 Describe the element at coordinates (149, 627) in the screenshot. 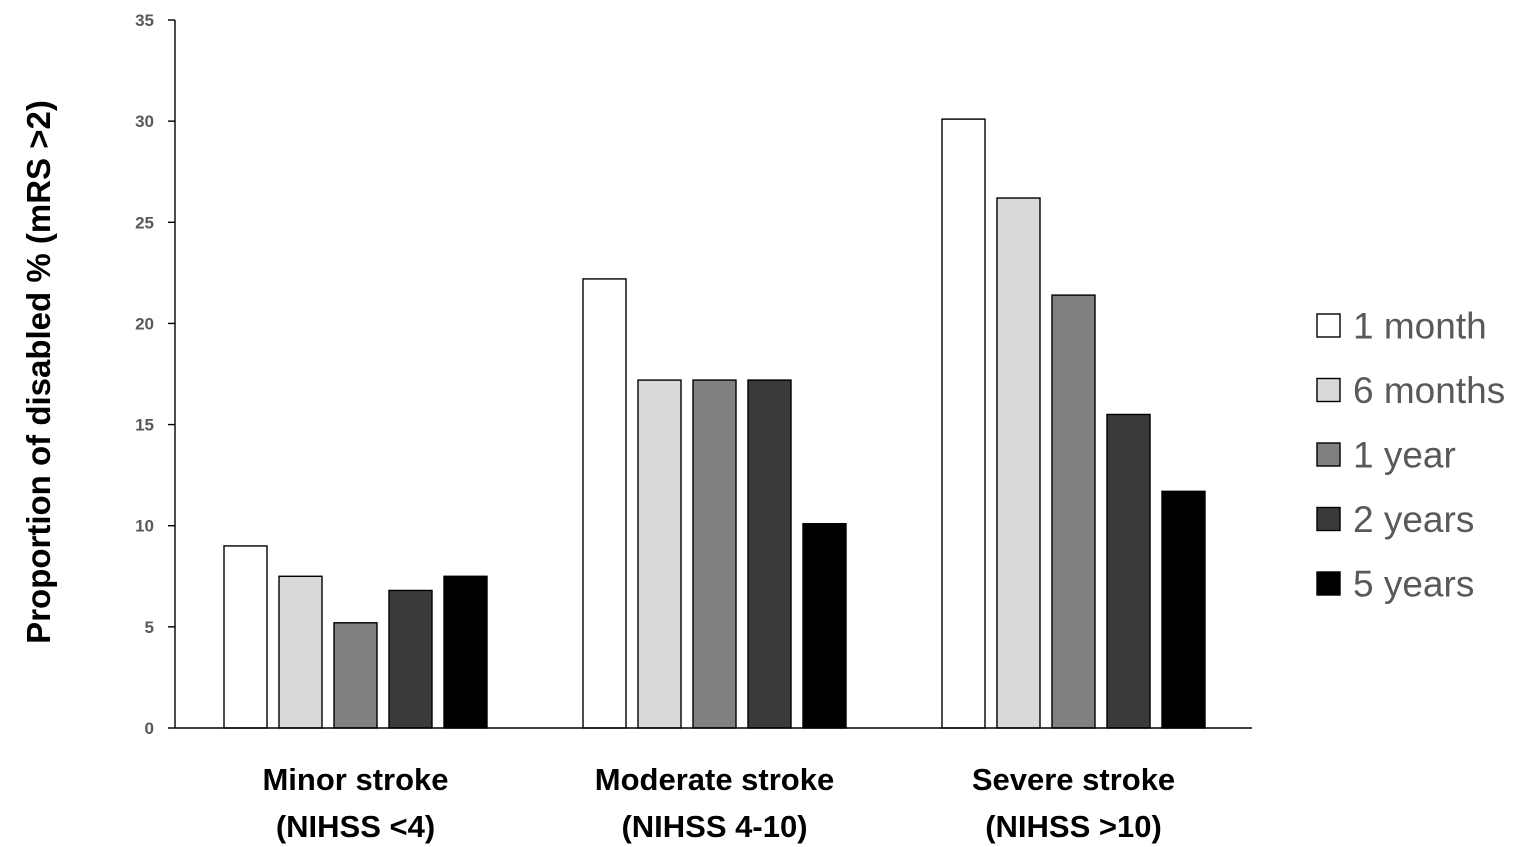

I see `y-tick-label: 5` at that location.